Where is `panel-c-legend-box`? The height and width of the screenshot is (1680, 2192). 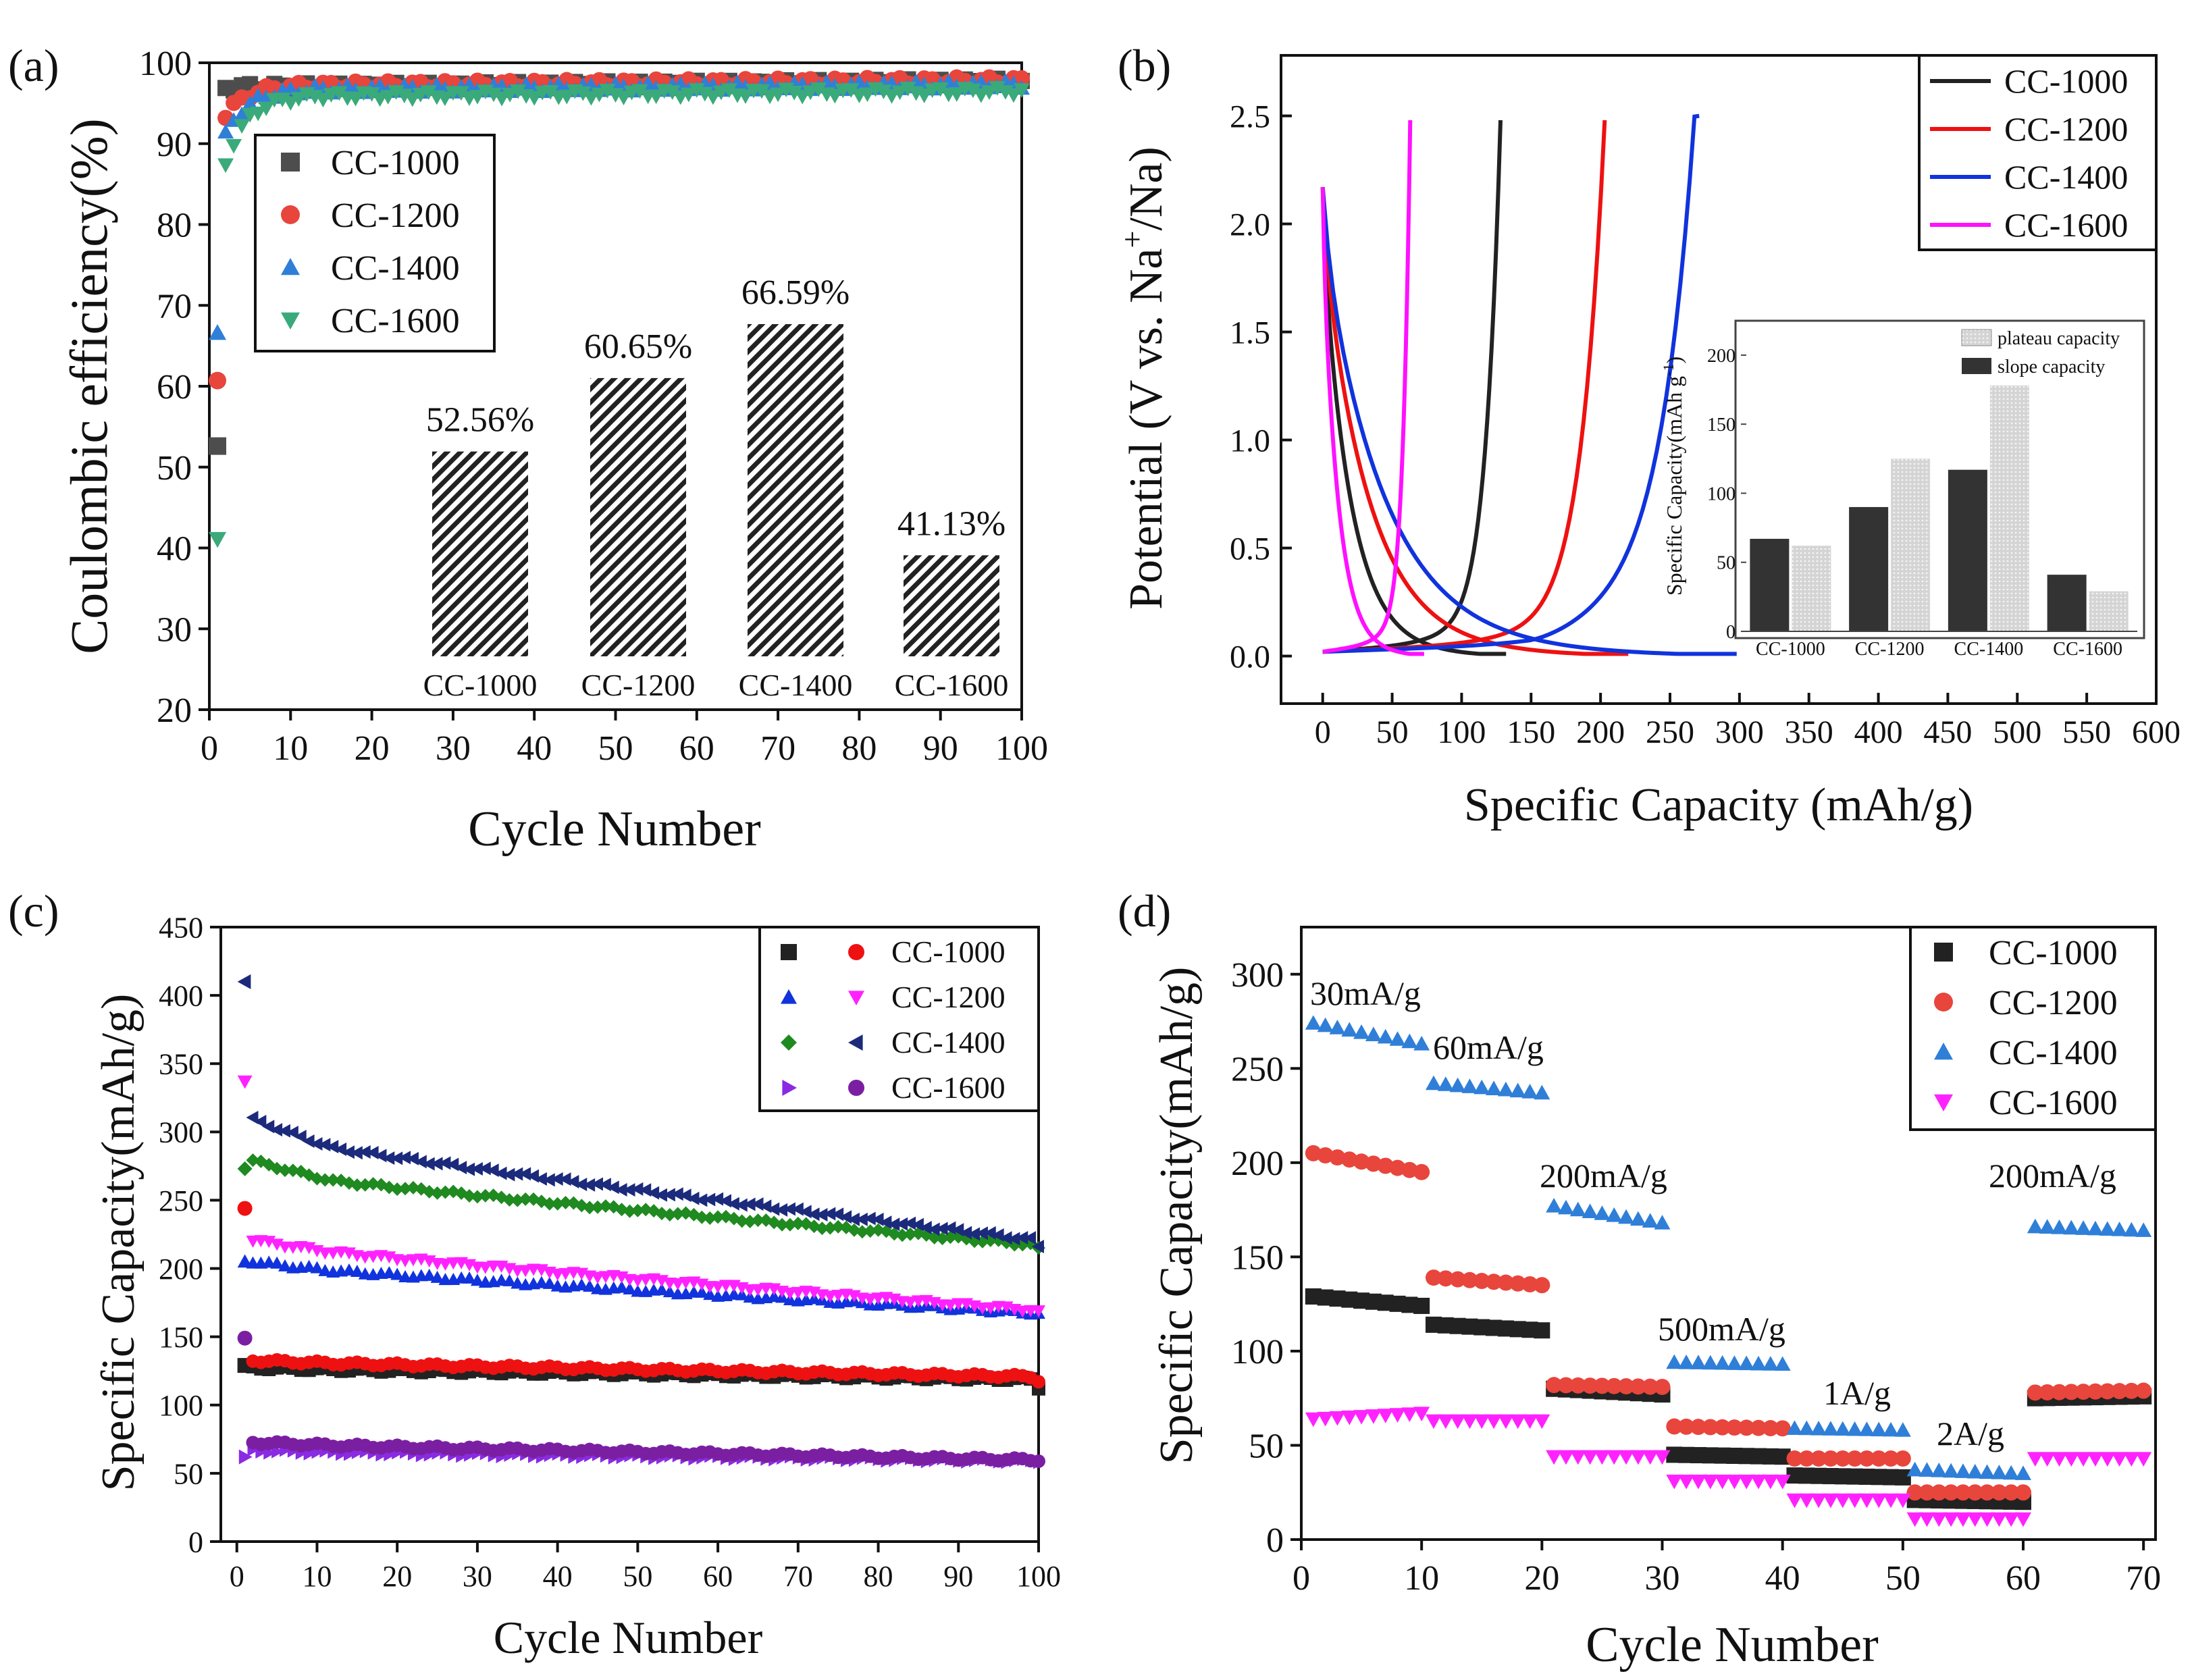 panel-c-legend-box is located at coordinates (899, 1019).